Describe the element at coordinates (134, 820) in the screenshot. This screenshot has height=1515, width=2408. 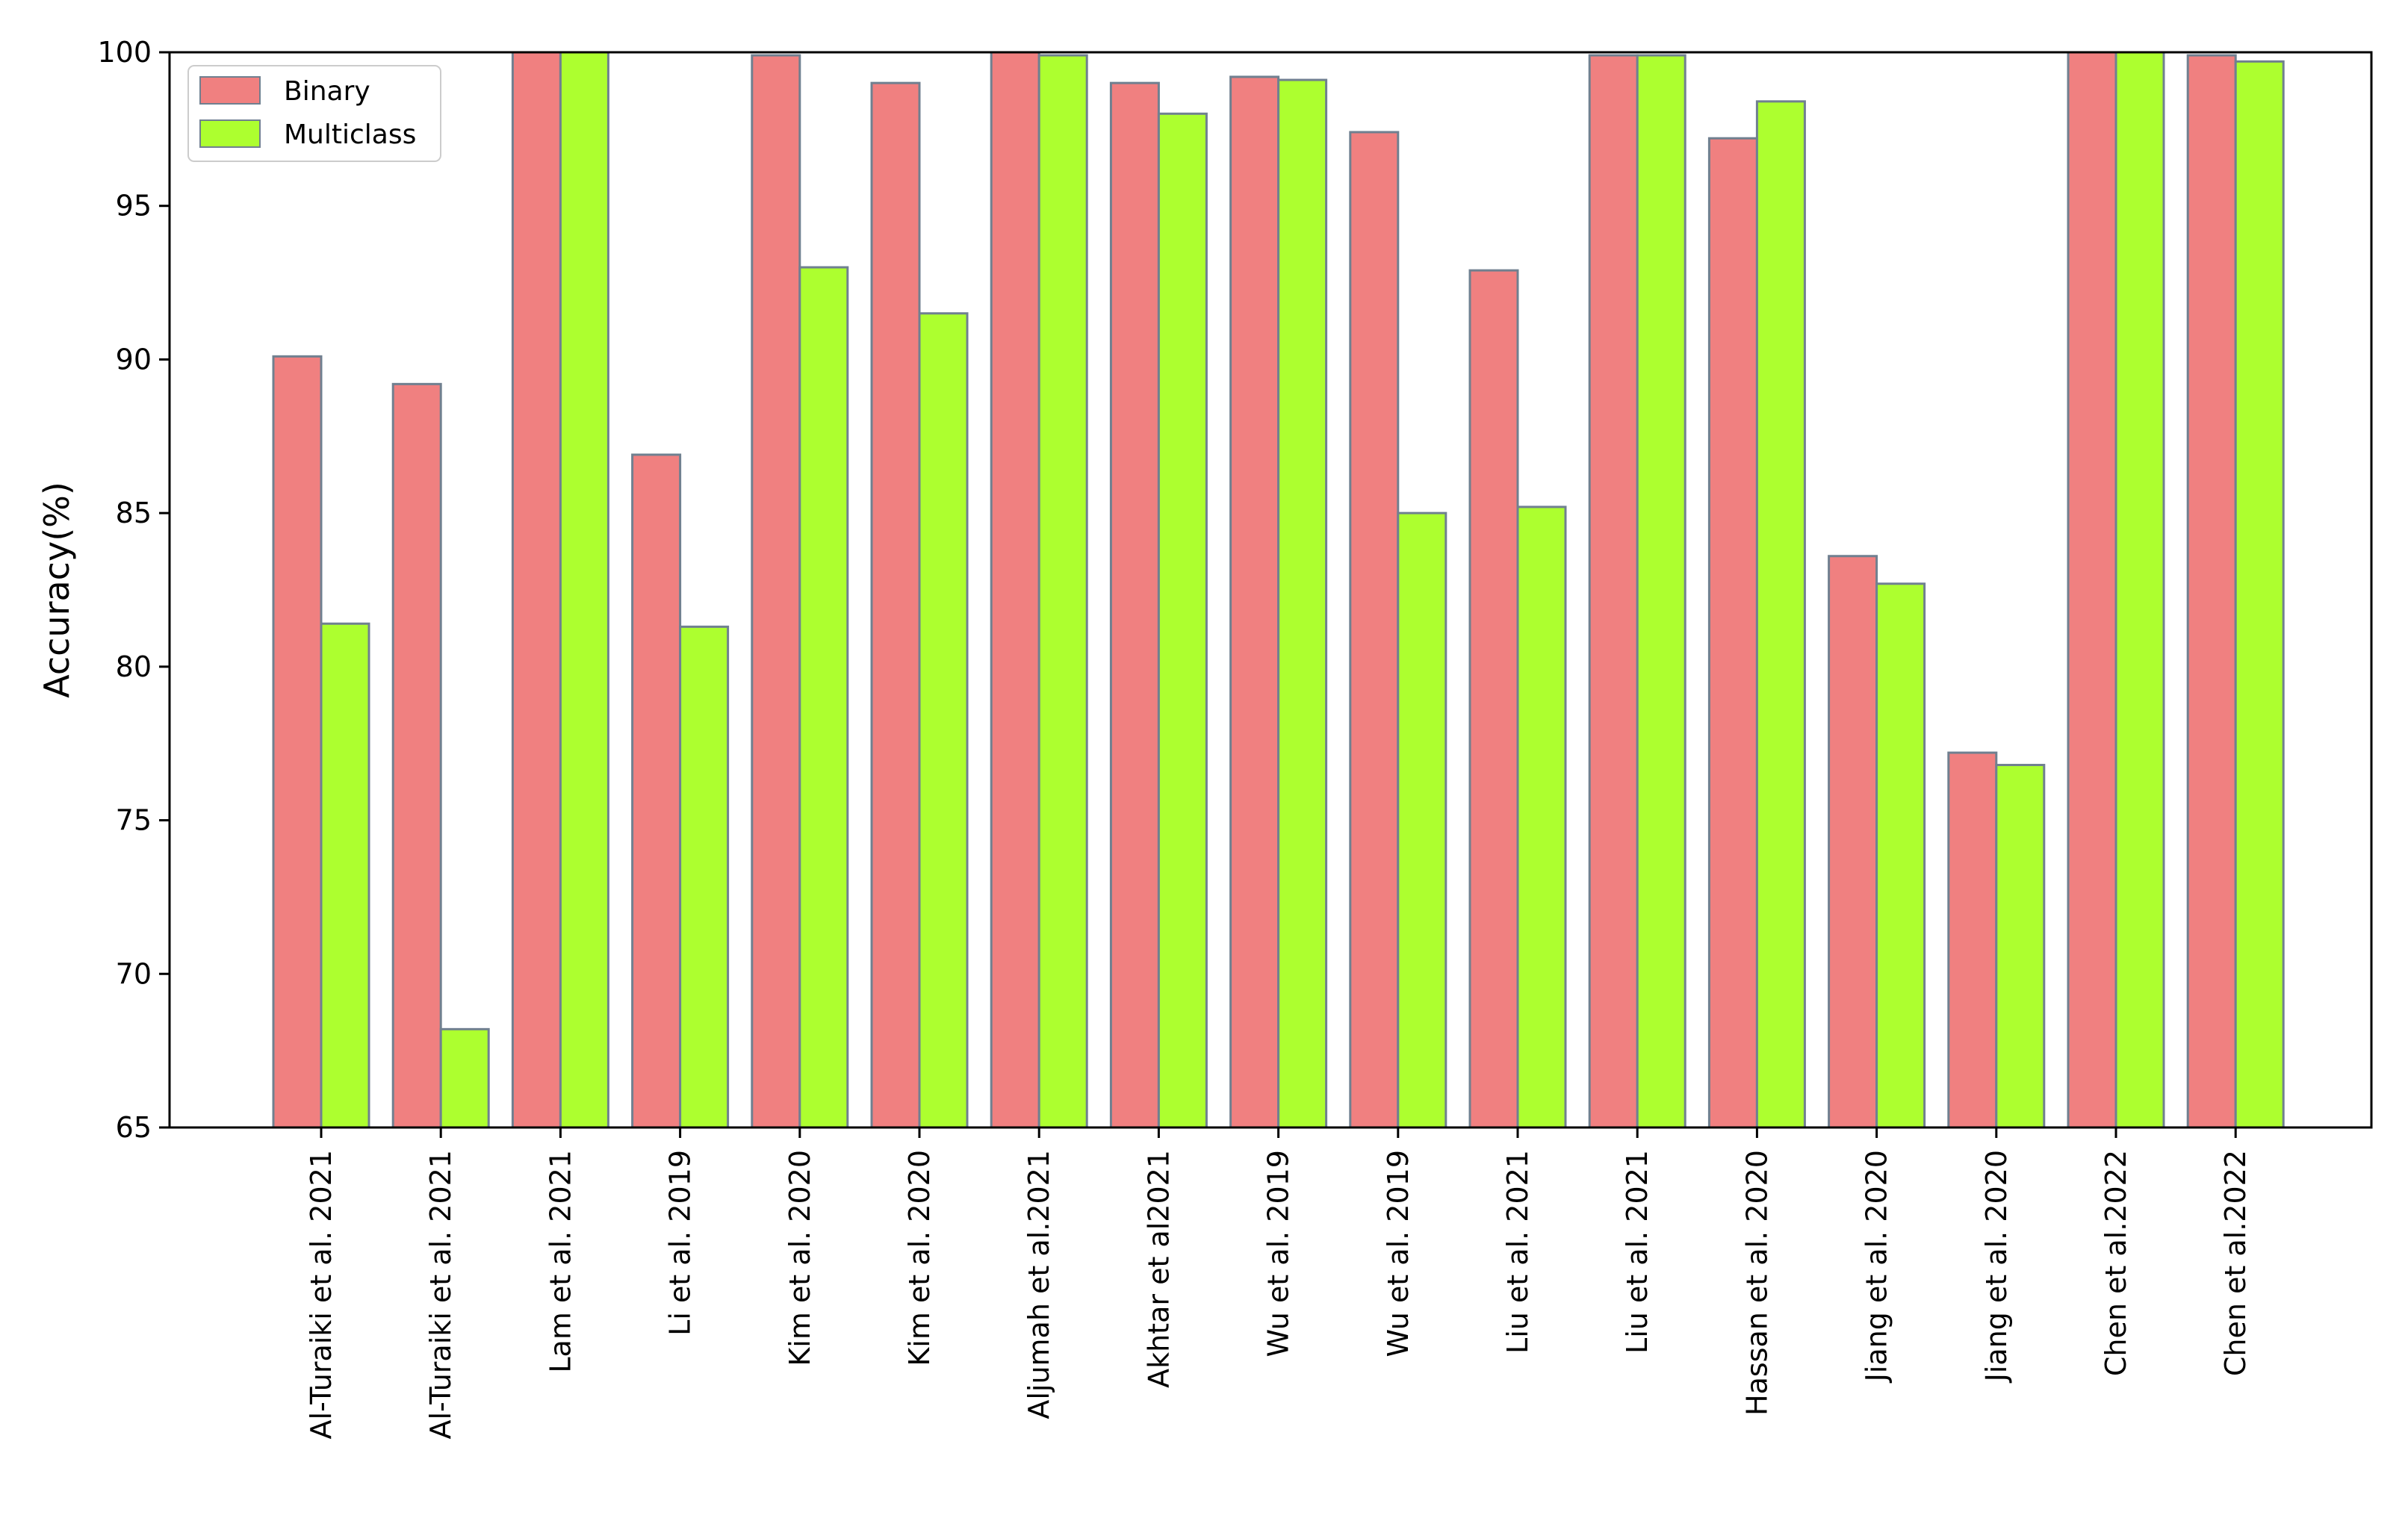
I see `y-tick-label: 75` at that location.